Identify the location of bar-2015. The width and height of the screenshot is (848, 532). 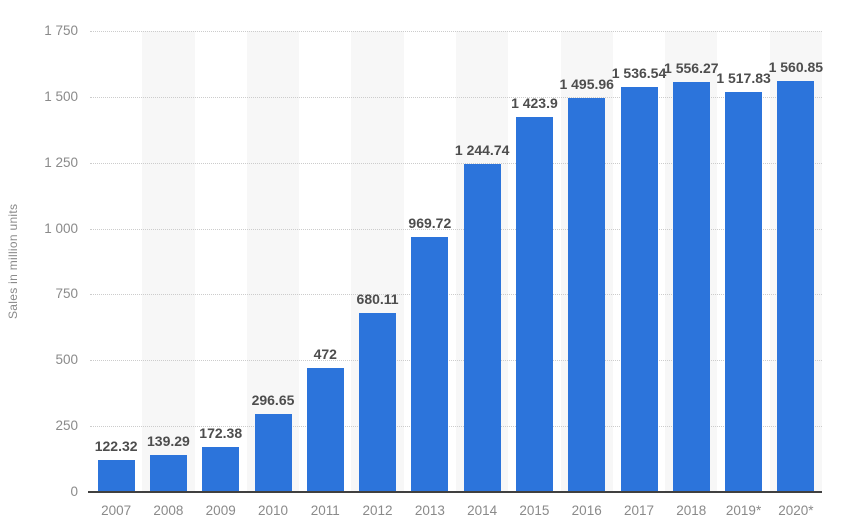
(534, 304).